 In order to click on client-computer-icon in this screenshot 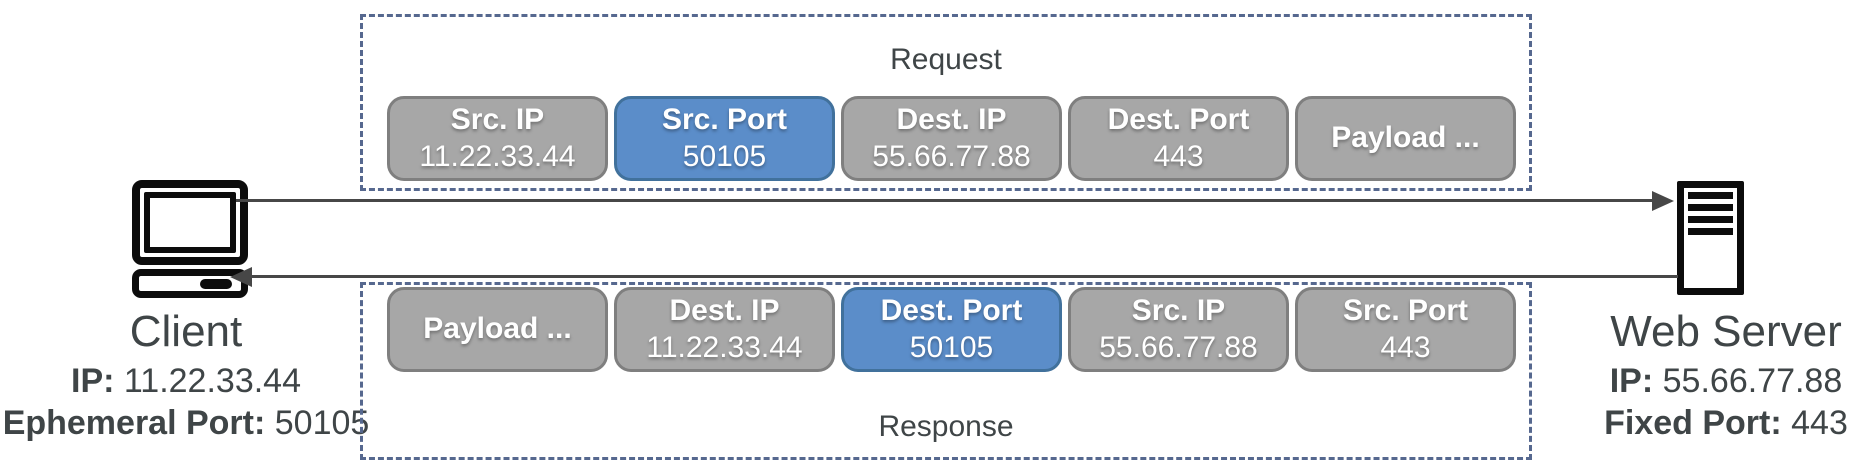, I will do `click(190, 222)`.